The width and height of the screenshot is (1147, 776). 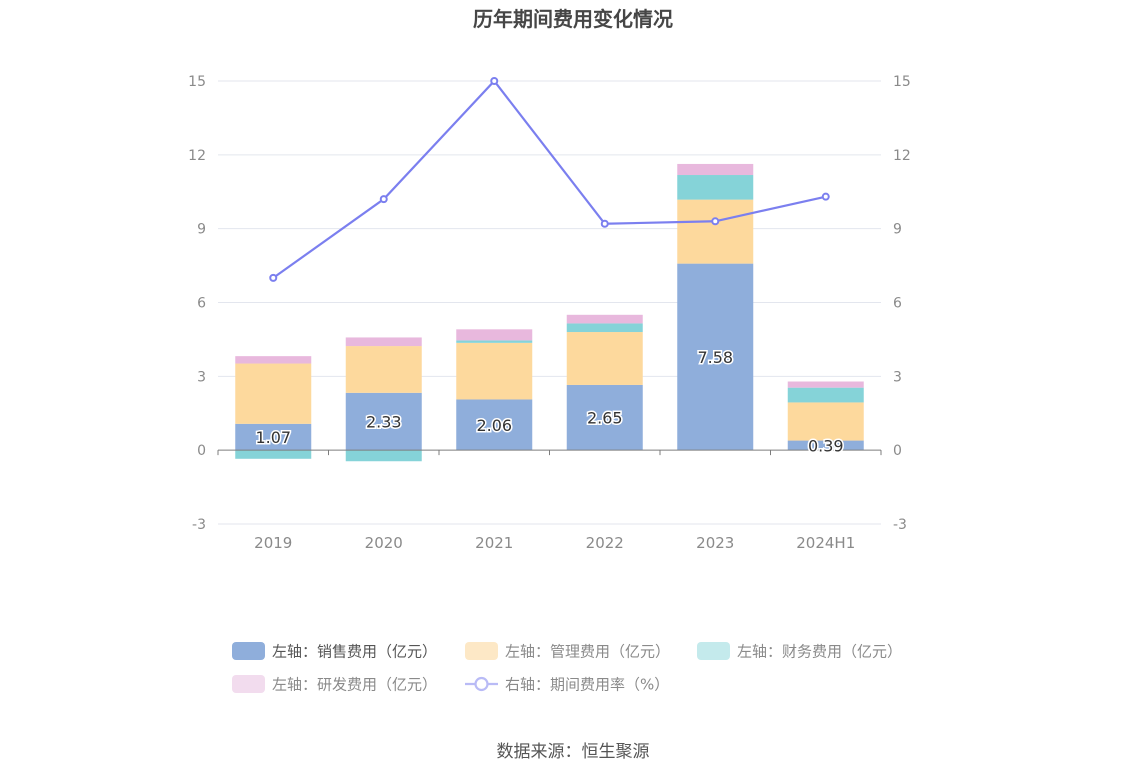 I want to click on y-axis-right: -3 0 3 6 9 12 15, so click(x=902, y=303).